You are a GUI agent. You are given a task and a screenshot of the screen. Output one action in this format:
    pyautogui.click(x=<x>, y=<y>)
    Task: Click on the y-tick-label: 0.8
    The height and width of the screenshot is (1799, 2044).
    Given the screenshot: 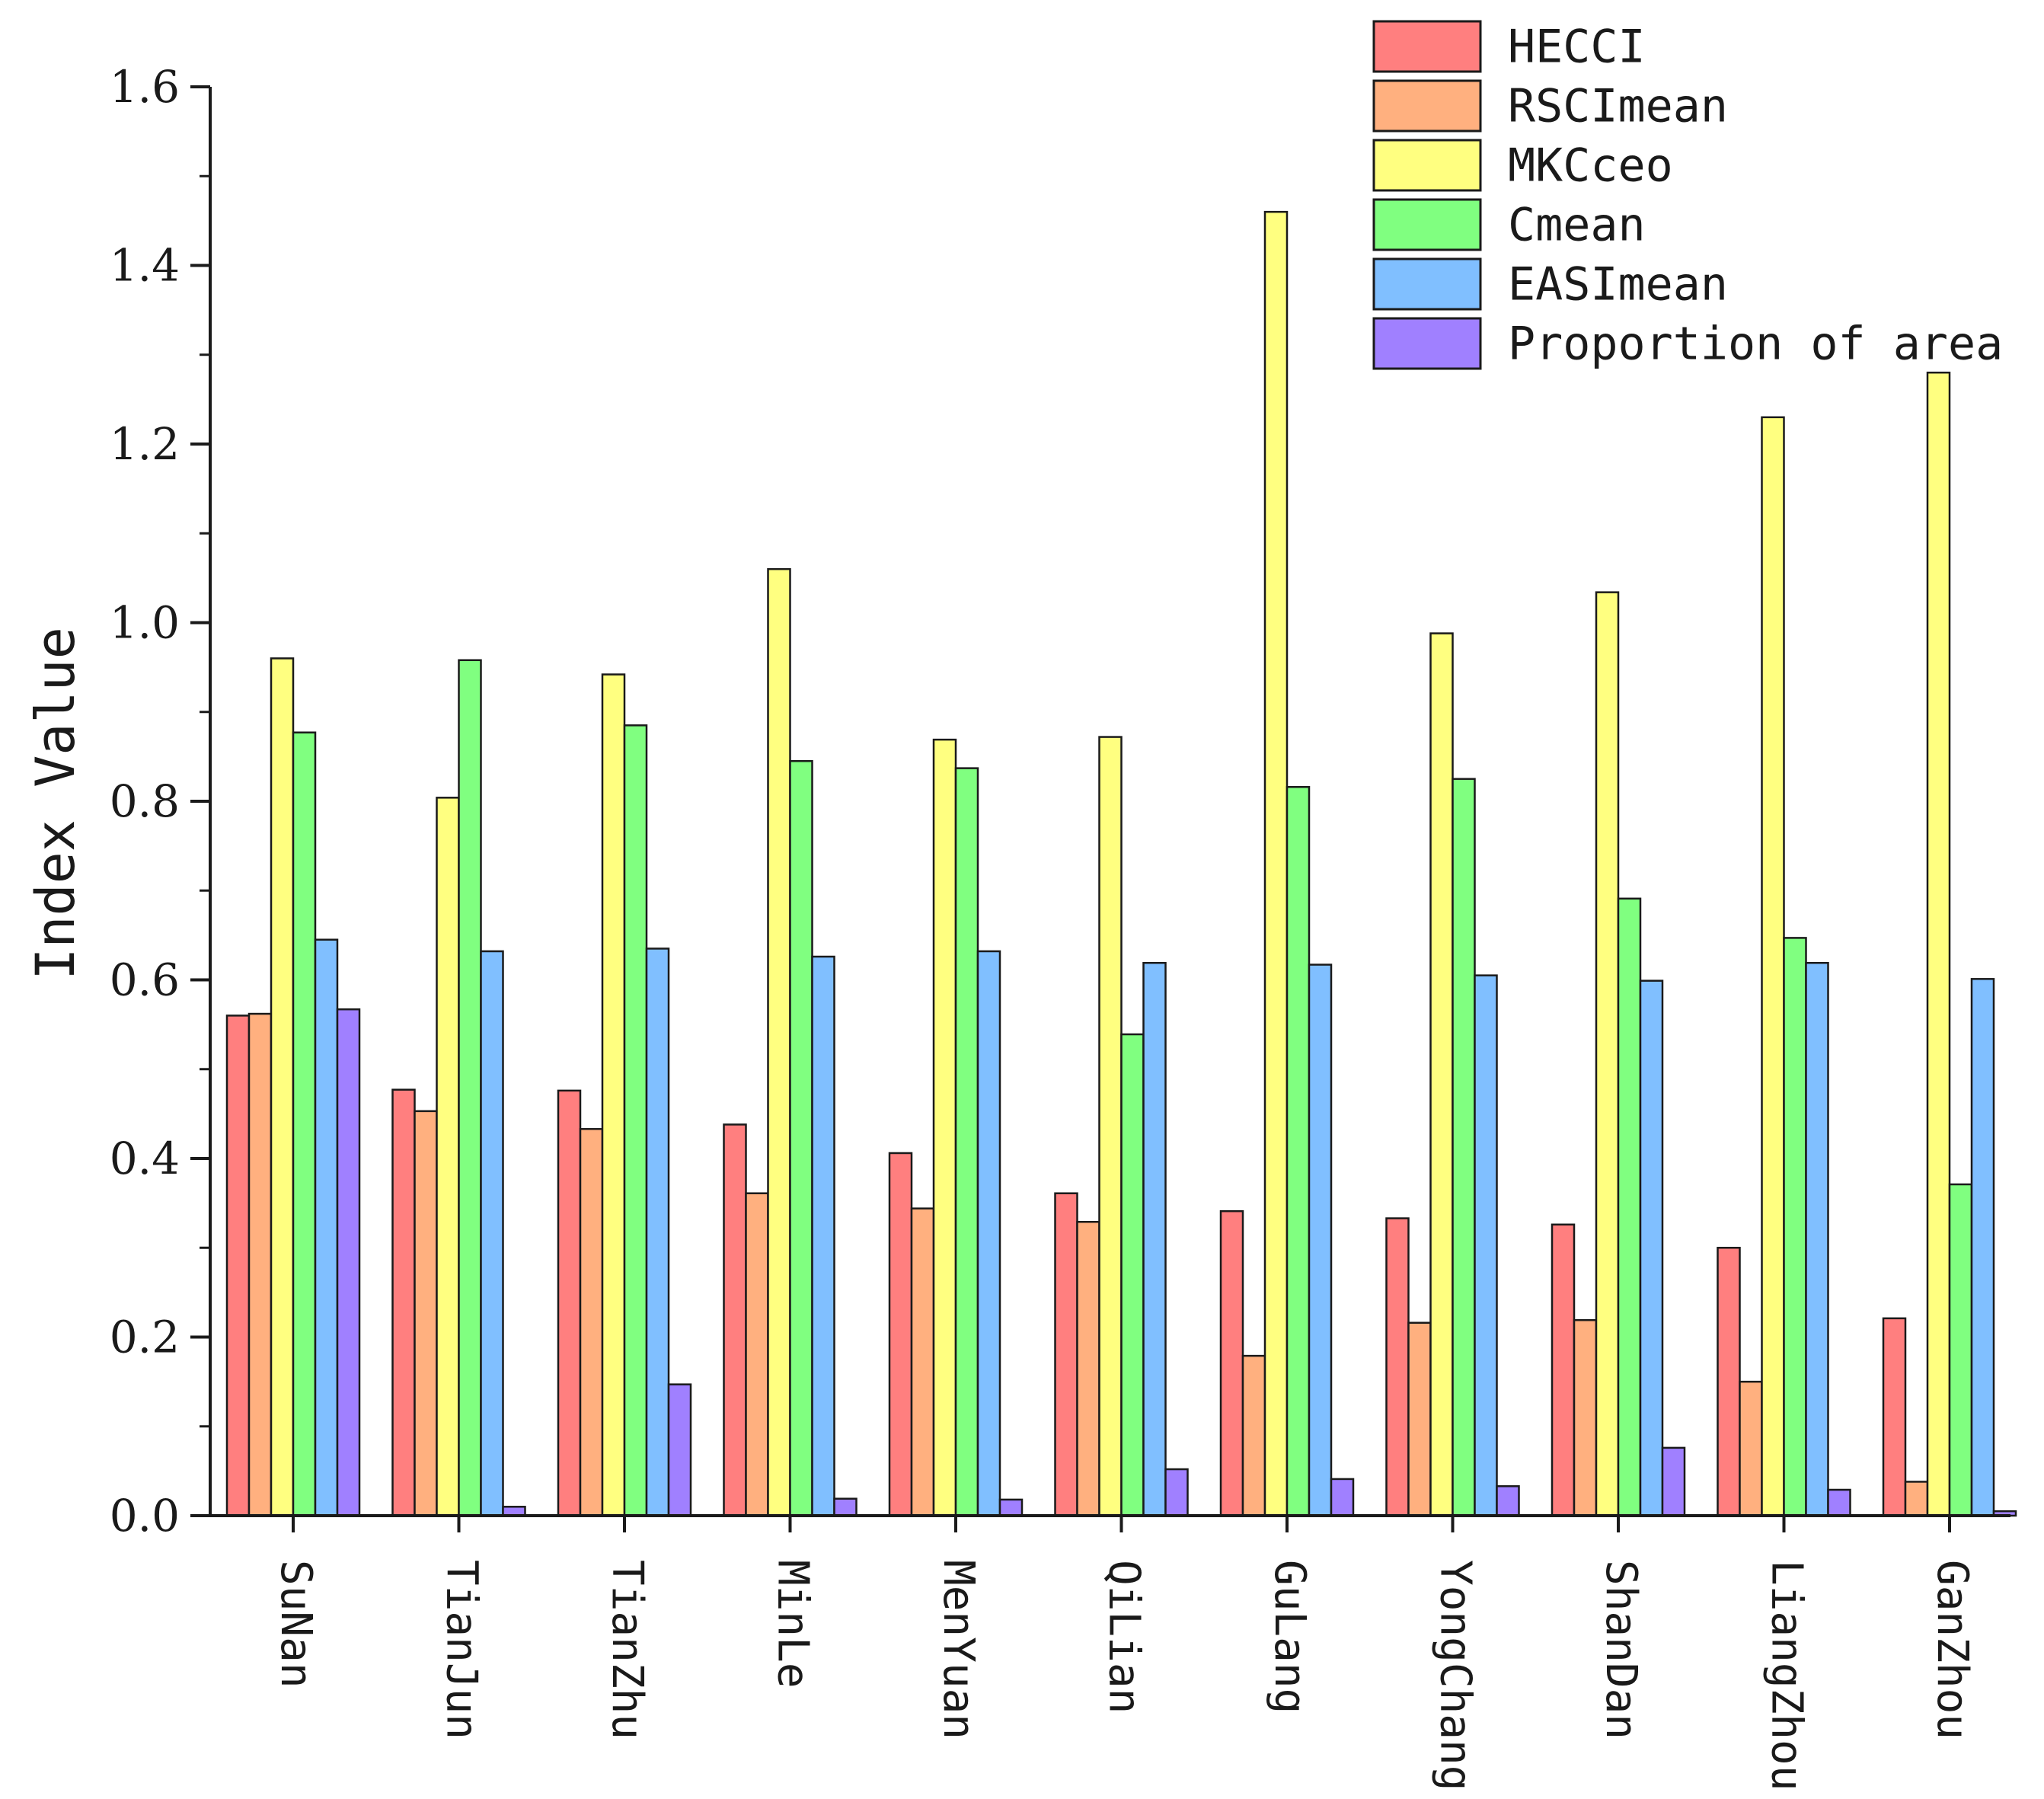 What is the action you would take?
    pyautogui.click(x=145, y=801)
    